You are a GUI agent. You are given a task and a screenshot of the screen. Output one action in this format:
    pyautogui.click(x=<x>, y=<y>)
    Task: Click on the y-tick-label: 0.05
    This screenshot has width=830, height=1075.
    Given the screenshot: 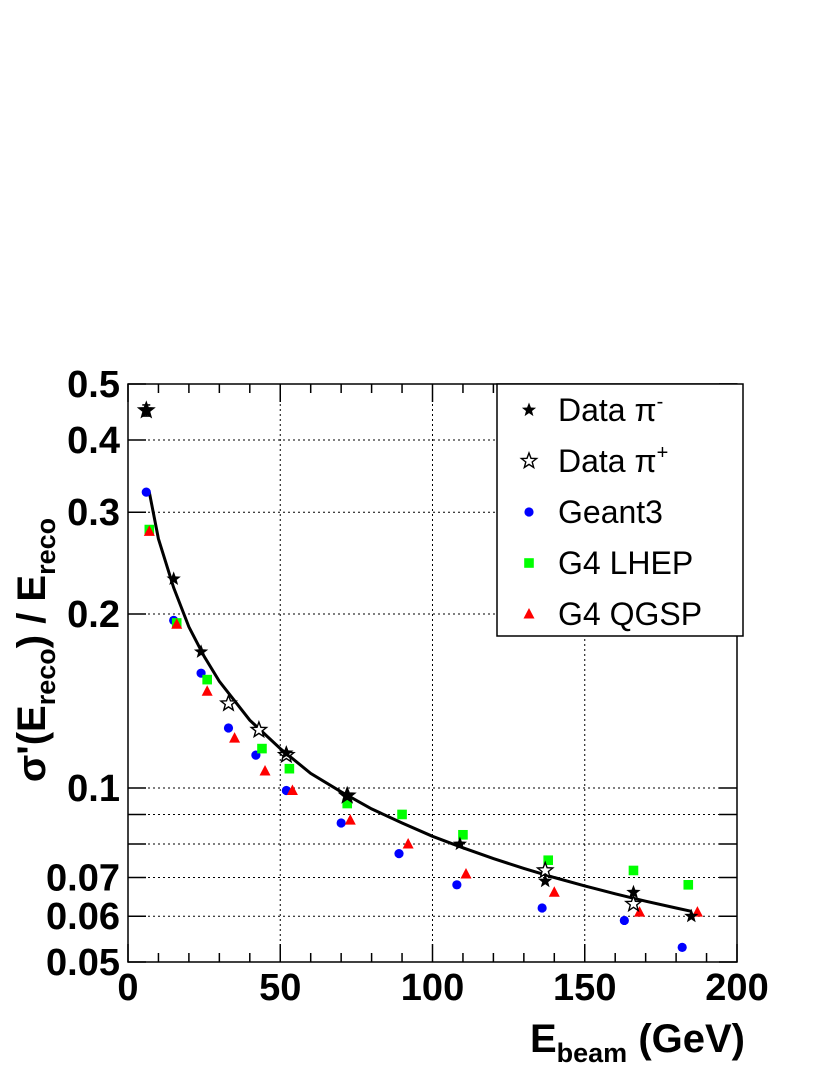 What is the action you would take?
    pyautogui.click(x=83, y=963)
    